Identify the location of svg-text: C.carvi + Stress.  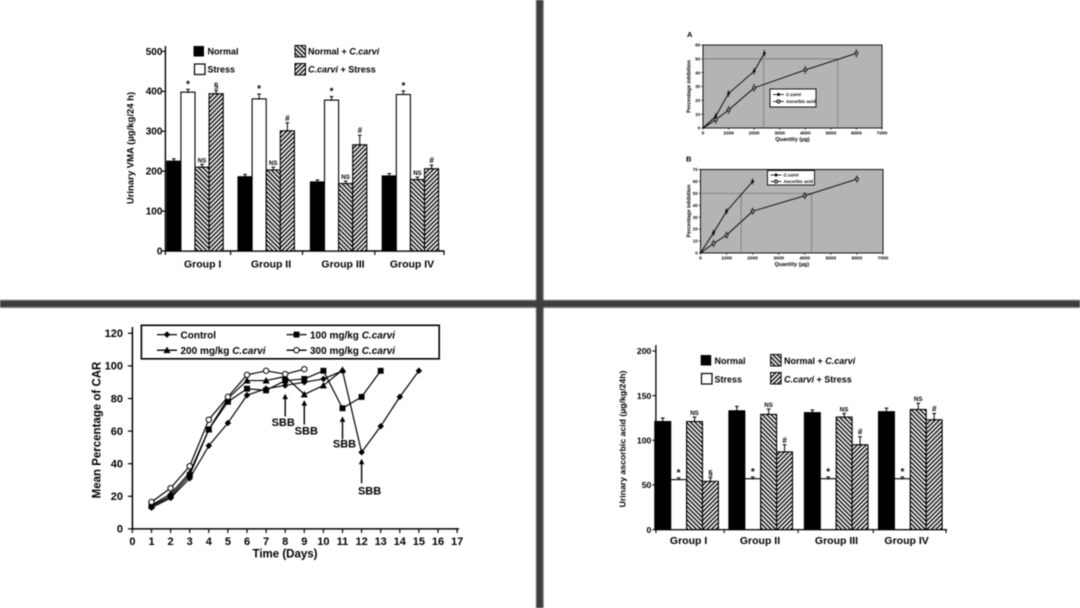
(342, 70).